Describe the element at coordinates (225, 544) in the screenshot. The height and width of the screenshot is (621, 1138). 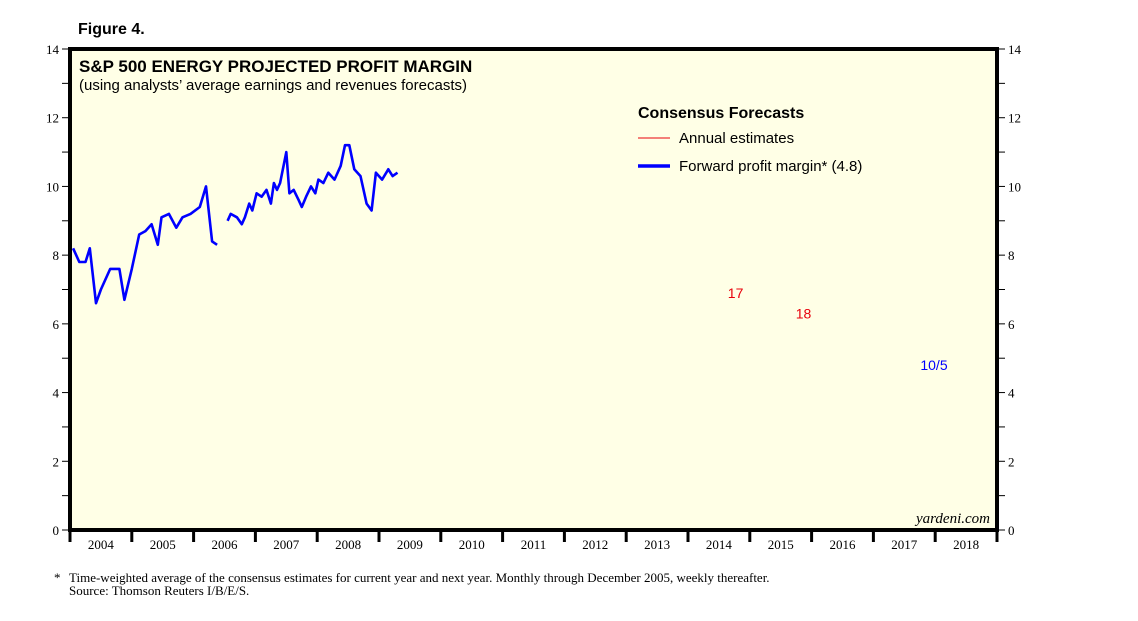
I see `x-tick-label: 2006` at that location.